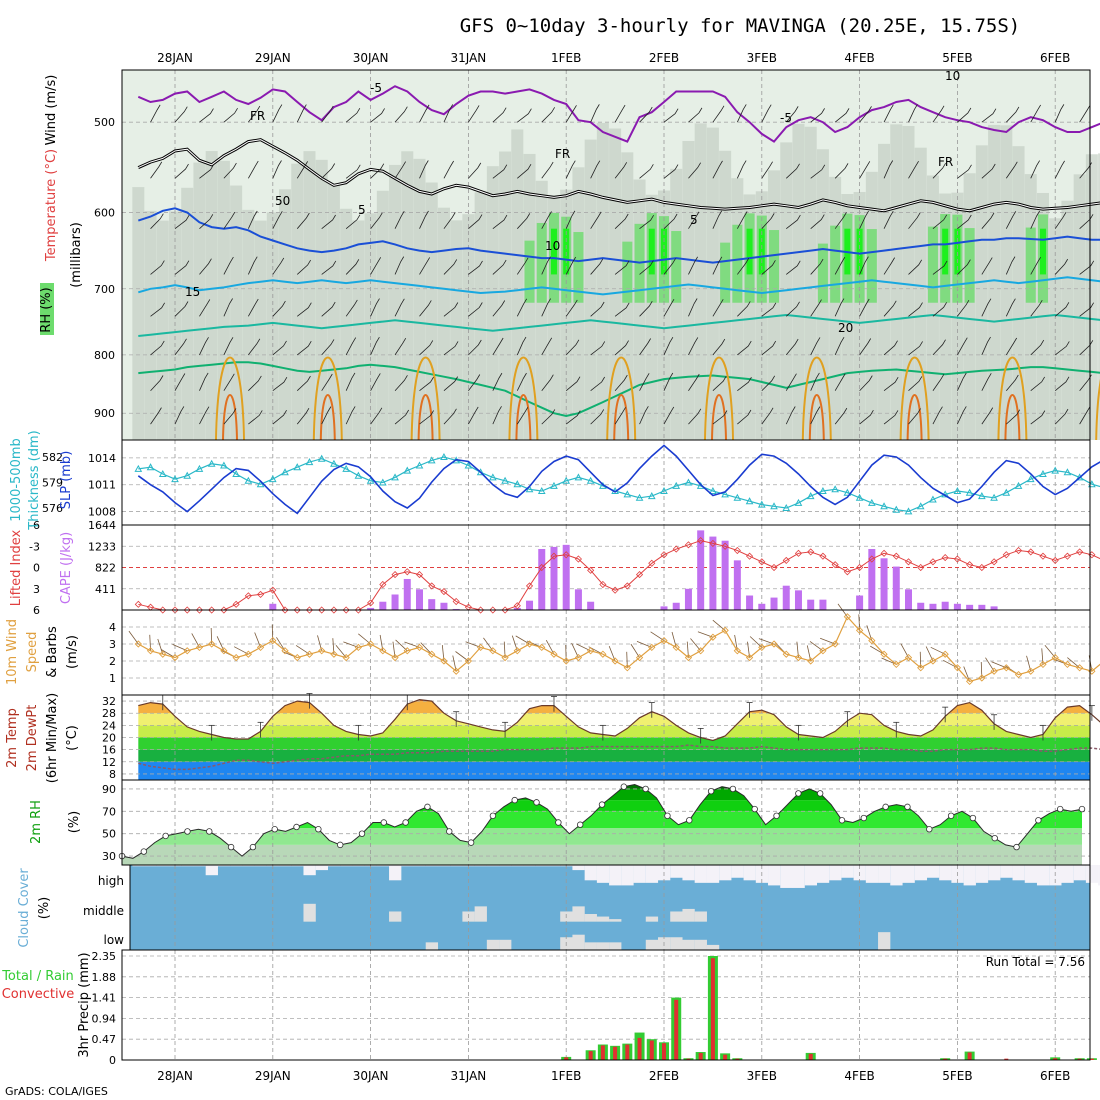 The width and height of the screenshot is (1100, 1100). Describe the element at coordinates (32, 652) in the screenshot. I see `wind-label-2: Speed` at that location.